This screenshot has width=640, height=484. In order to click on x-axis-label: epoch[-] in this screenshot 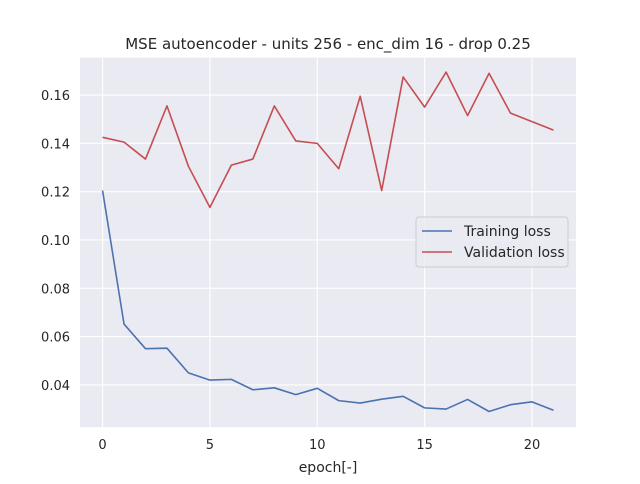, I will do `click(328, 468)`.